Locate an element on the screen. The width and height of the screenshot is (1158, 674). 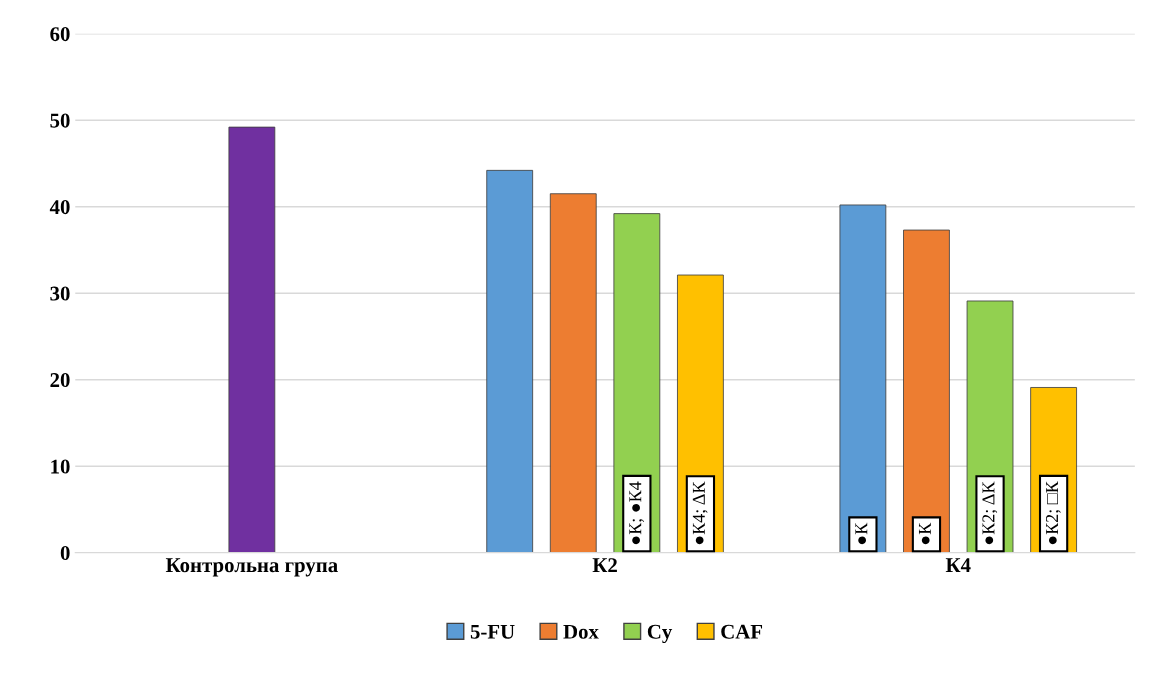
y-tick-label: 60 is located at coordinates (60, 34).